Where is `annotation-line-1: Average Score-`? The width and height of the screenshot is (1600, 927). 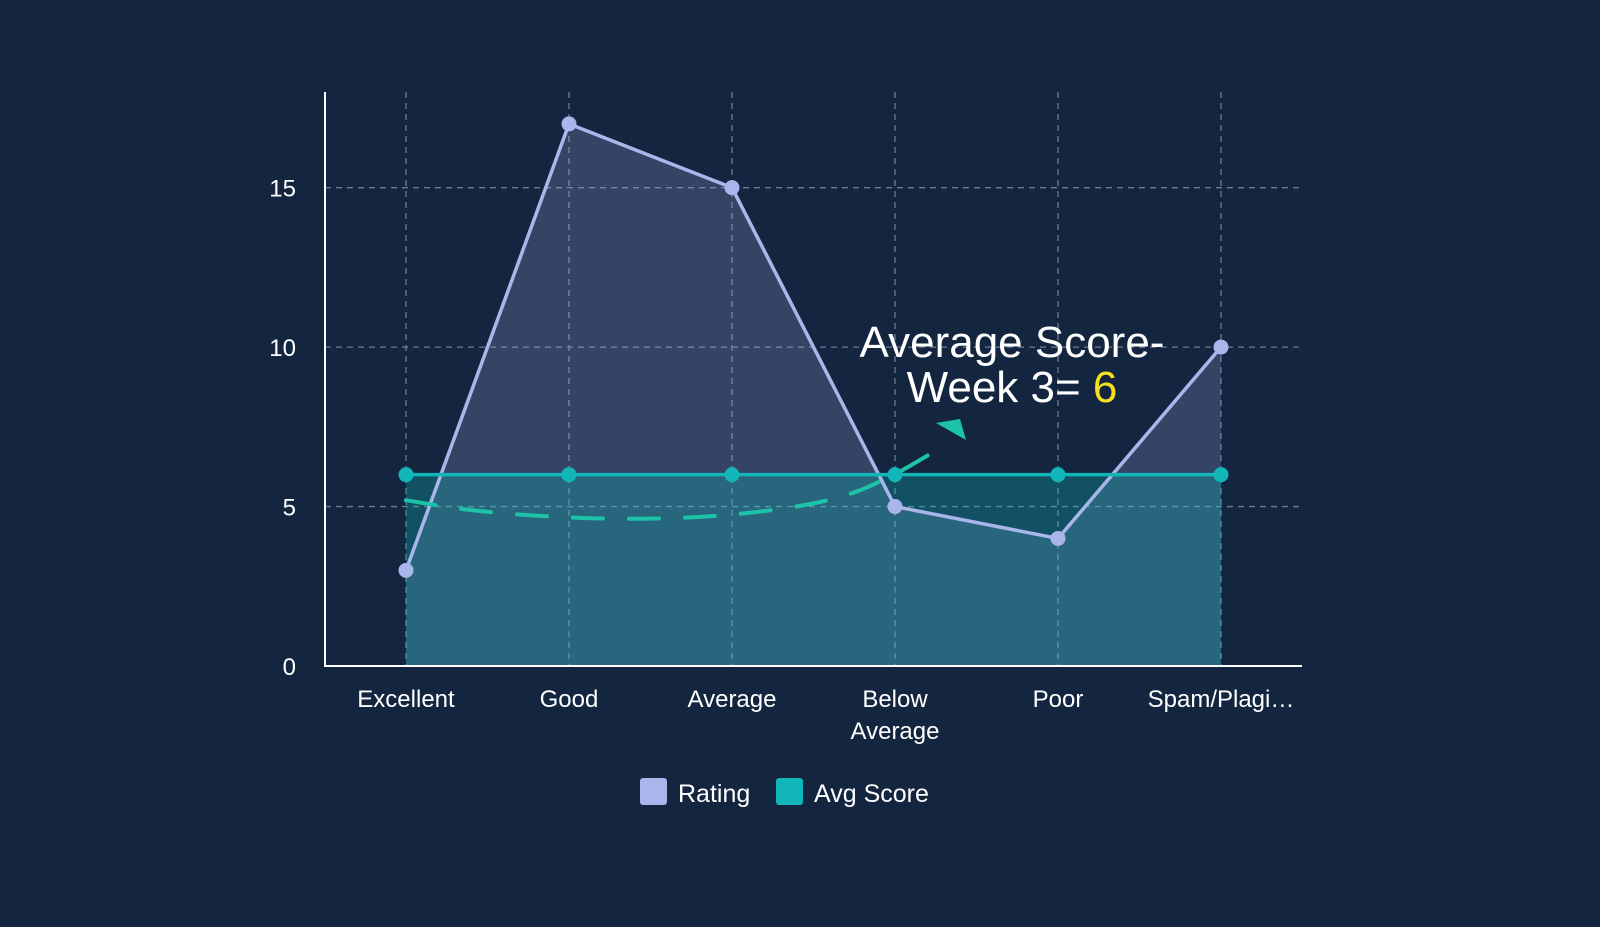 annotation-line-1: Average Score- is located at coordinates (1012, 342).